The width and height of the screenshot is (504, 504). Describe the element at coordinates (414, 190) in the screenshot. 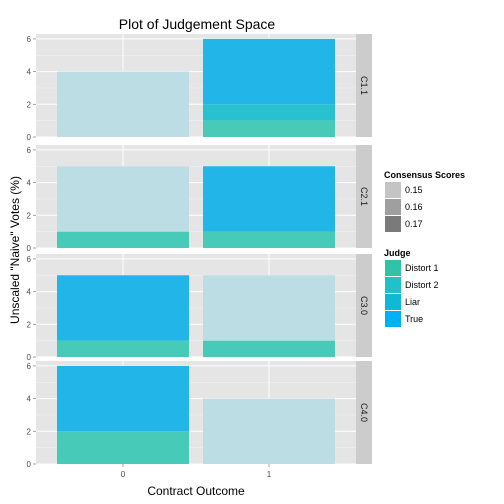

I see `legend-label: 0.15` at that location.